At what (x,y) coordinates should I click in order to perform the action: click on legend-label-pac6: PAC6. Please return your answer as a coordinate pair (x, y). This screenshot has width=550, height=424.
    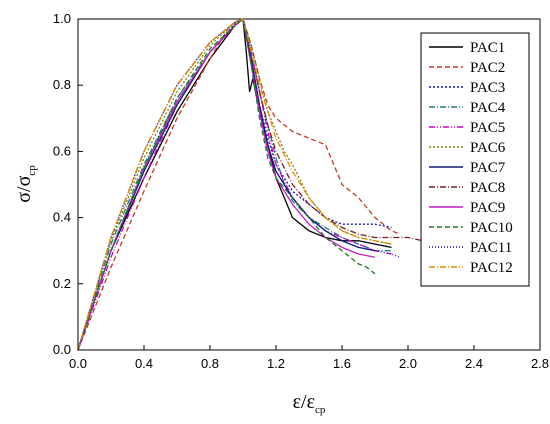
    Looking at the image, I should click on (488, 148).